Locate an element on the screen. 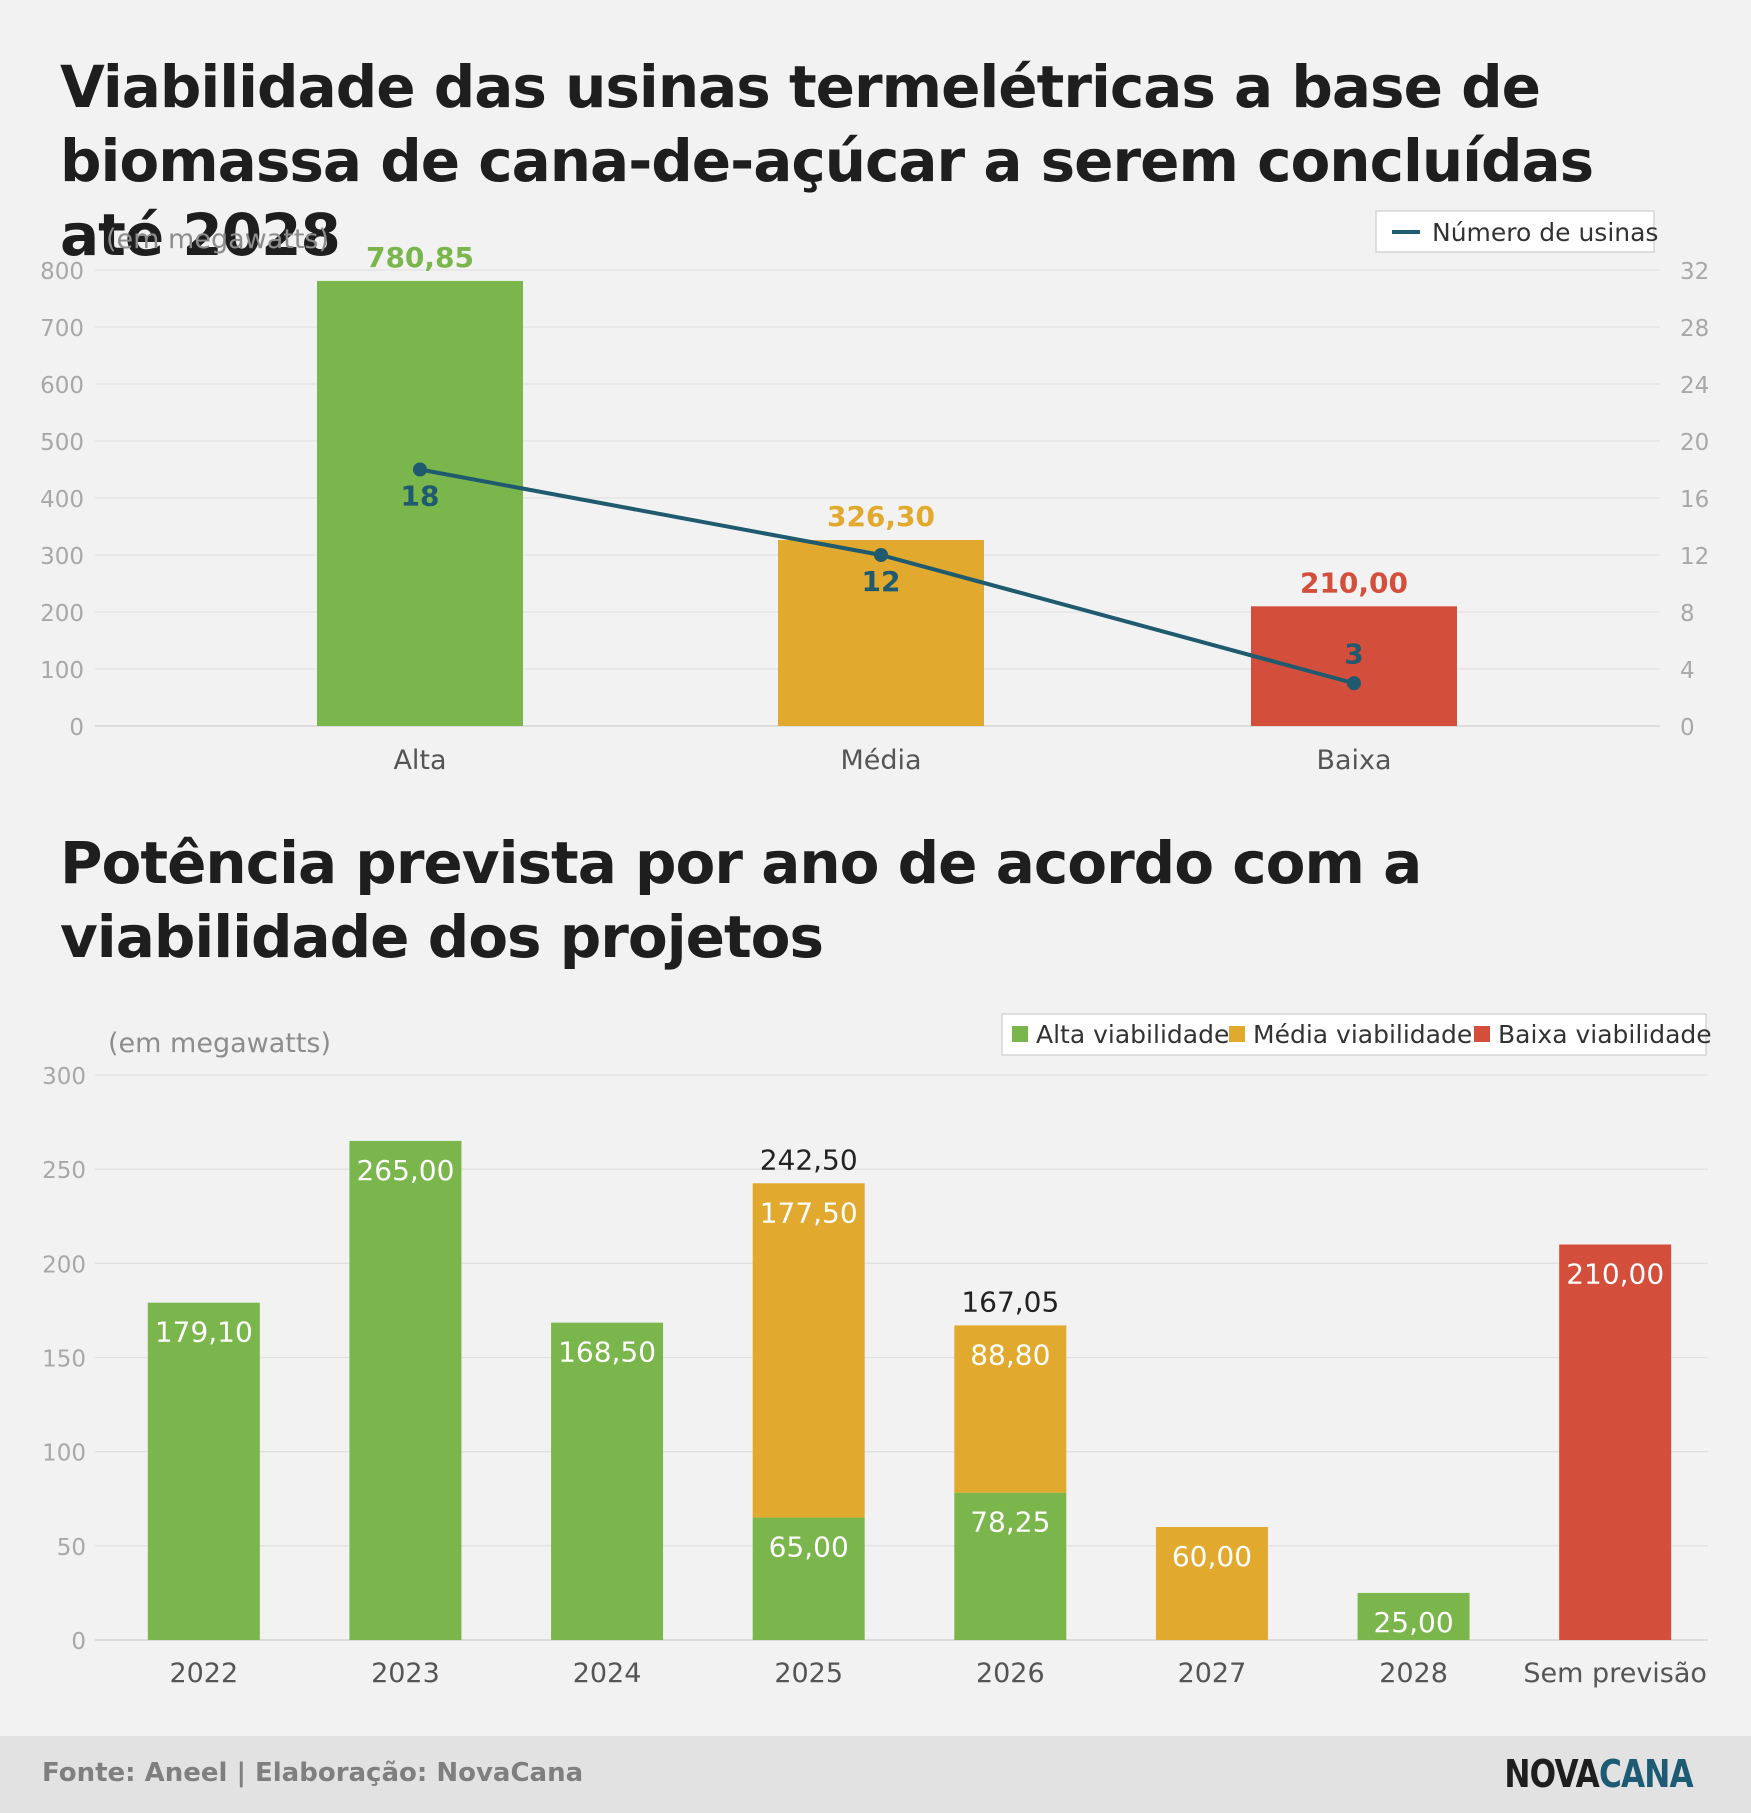 The width and height of the screenshot is (1751, 1813). y2-tick-label: 4 is located at coordinates (1687, 671).